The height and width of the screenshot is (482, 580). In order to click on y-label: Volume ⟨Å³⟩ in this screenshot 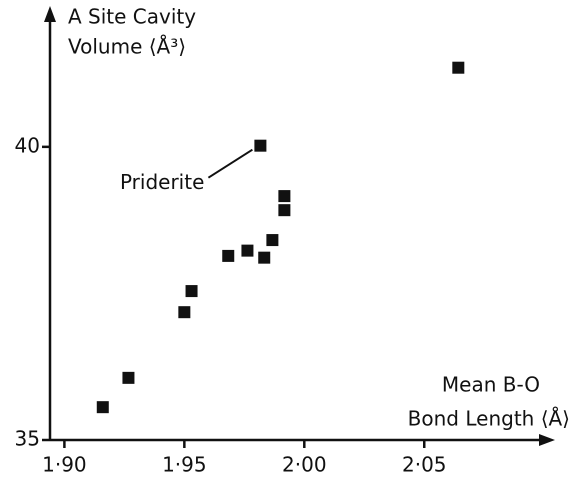, I will do `click(127, 47)`.